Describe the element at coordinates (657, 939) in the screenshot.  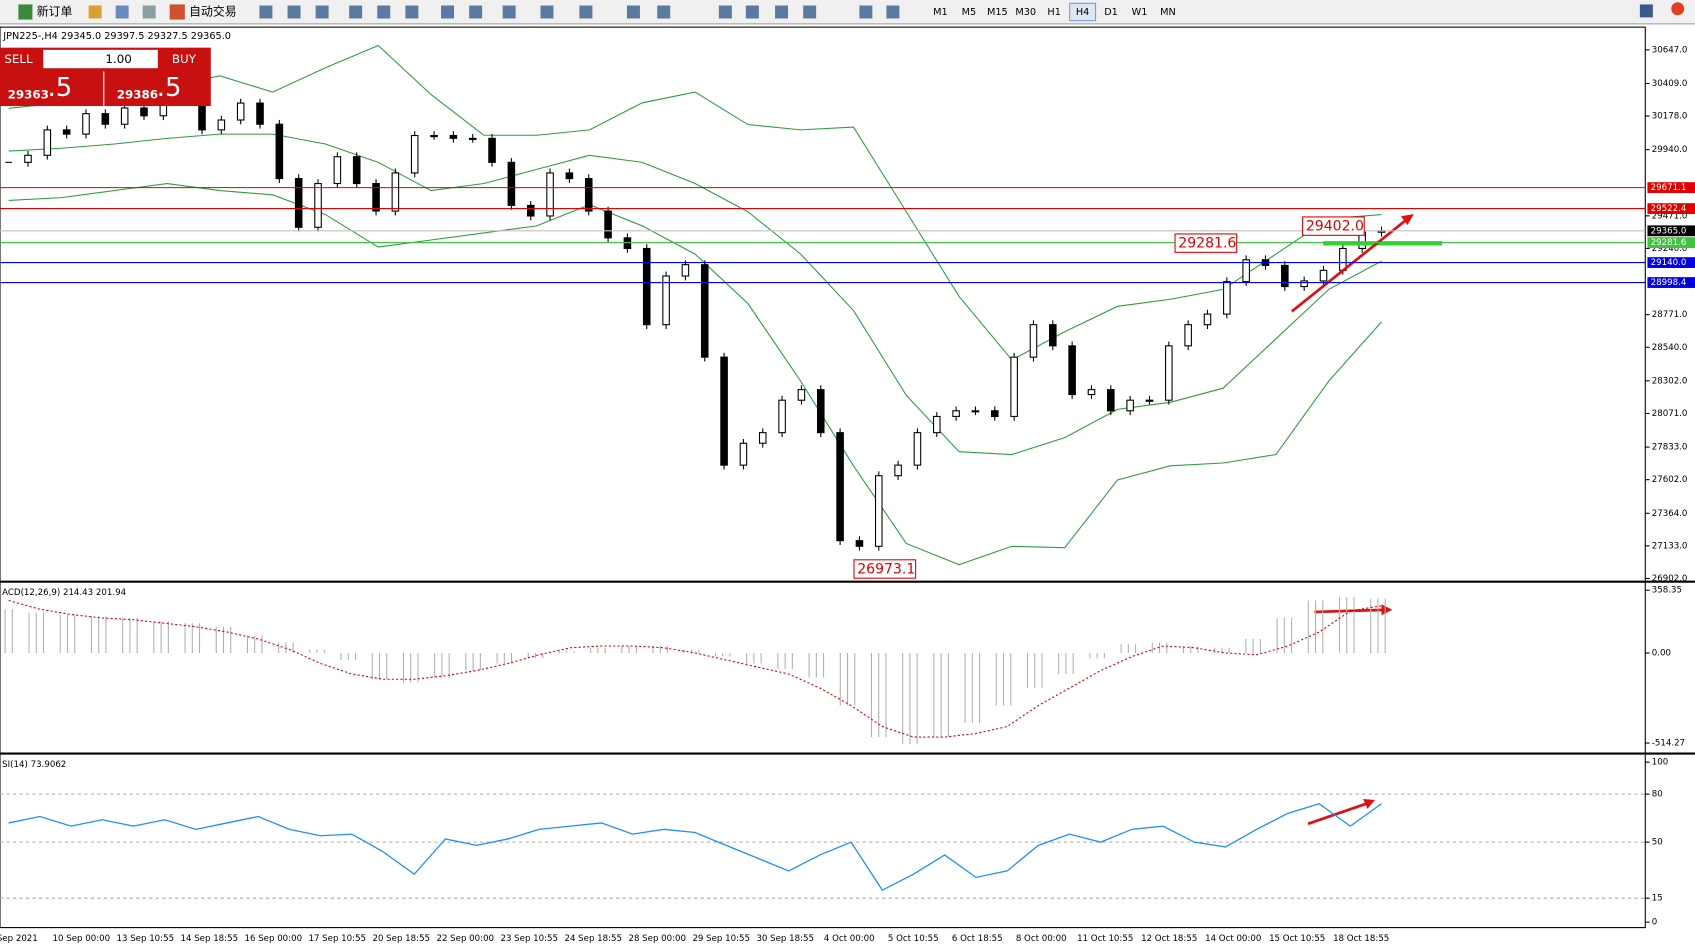
I see `x-tick-label: 28 Sep 00:00` at that location.